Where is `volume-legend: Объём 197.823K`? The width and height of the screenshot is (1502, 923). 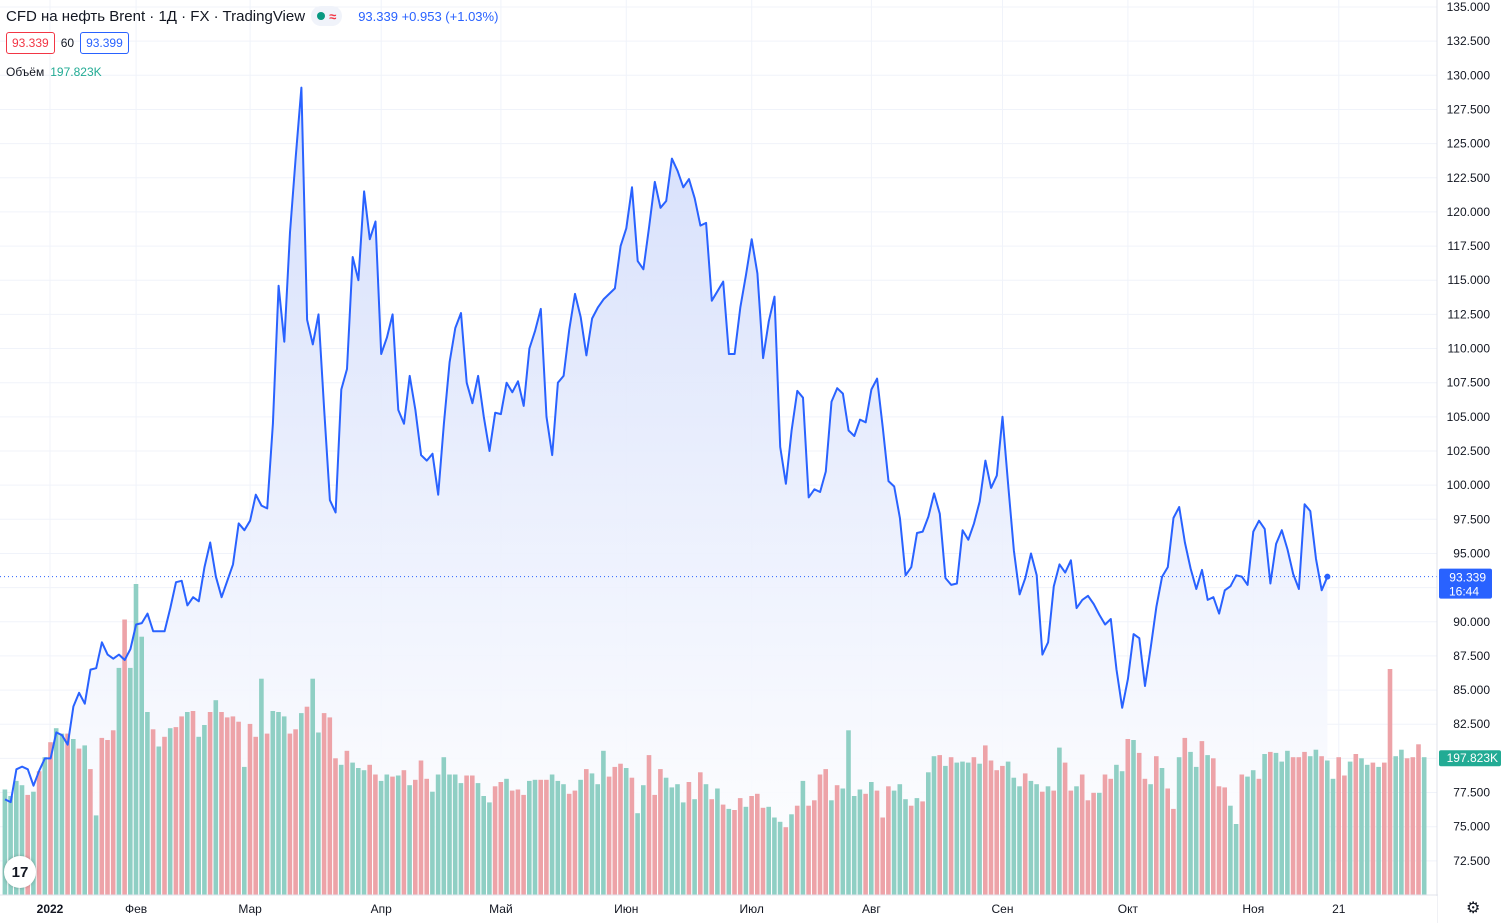 volume-legend: Объём 197.823K is located at coordinates (54, 72).